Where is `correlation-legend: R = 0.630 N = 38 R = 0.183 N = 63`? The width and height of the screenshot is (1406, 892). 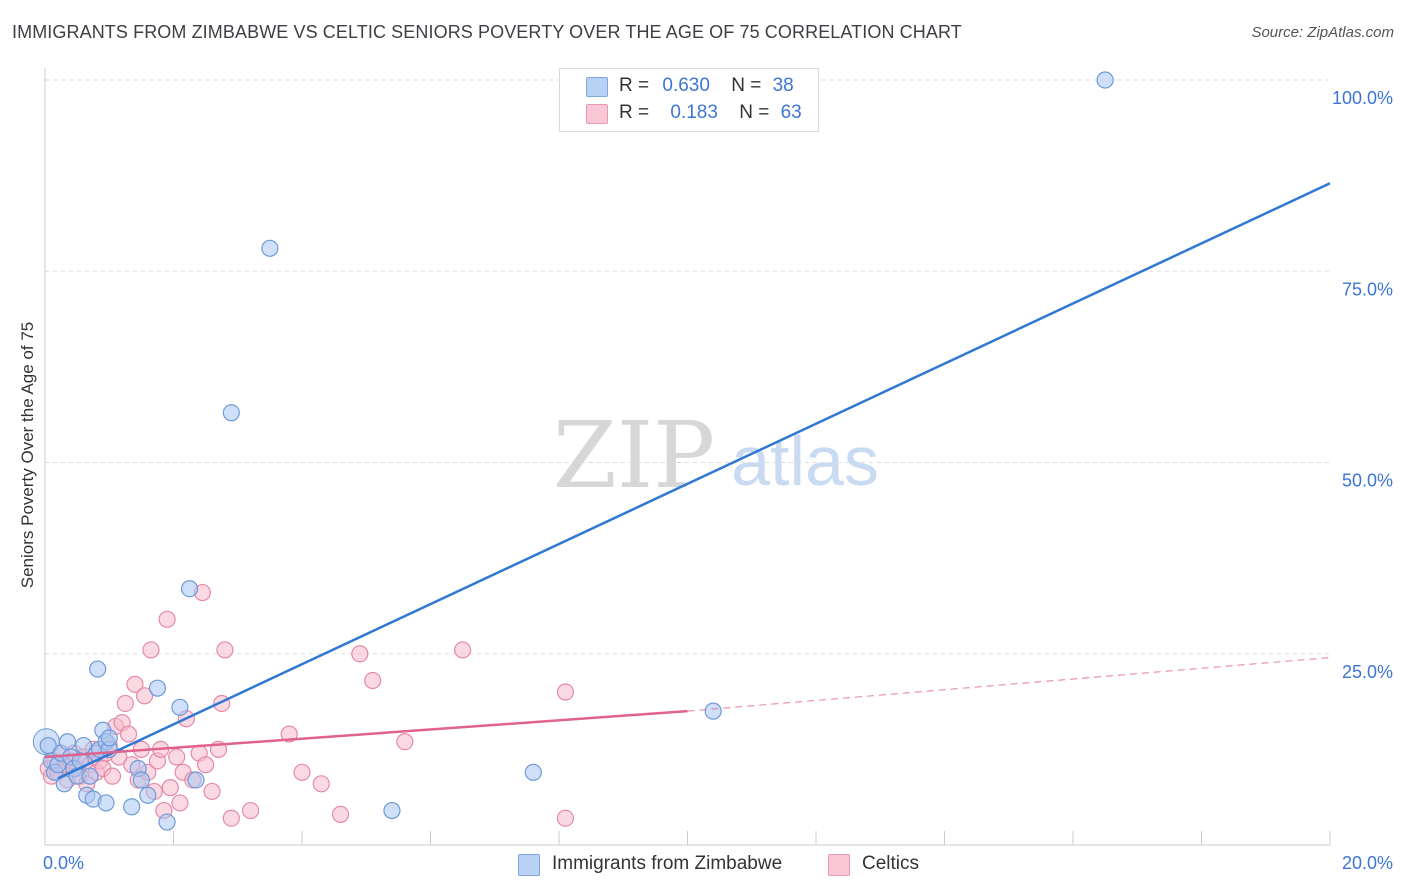
correlation-legend: R = 0.630 N = 38 R = 0.183 N = 63 is located at coordinates (689, 100).